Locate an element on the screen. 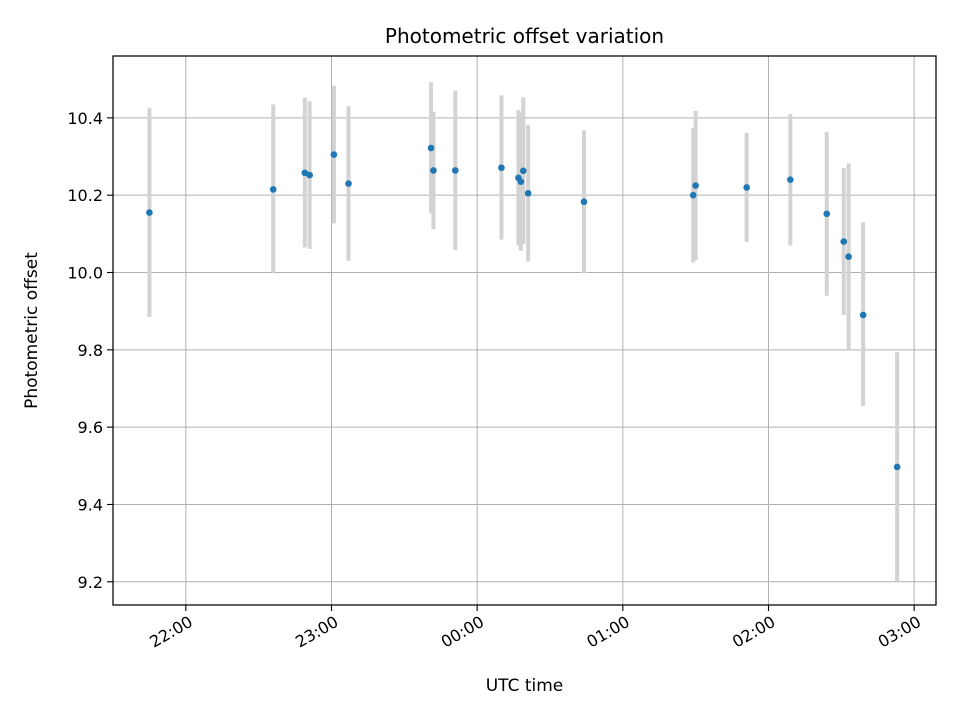 The image size is (960, 720). y-tick-label: 9.8 is located at coordinates (90, 350).